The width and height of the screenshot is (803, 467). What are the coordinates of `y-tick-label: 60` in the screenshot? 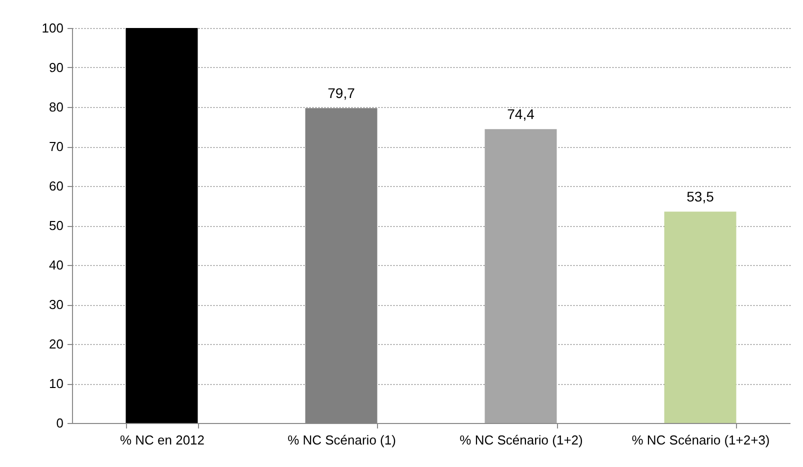 It's located at (56, 186).